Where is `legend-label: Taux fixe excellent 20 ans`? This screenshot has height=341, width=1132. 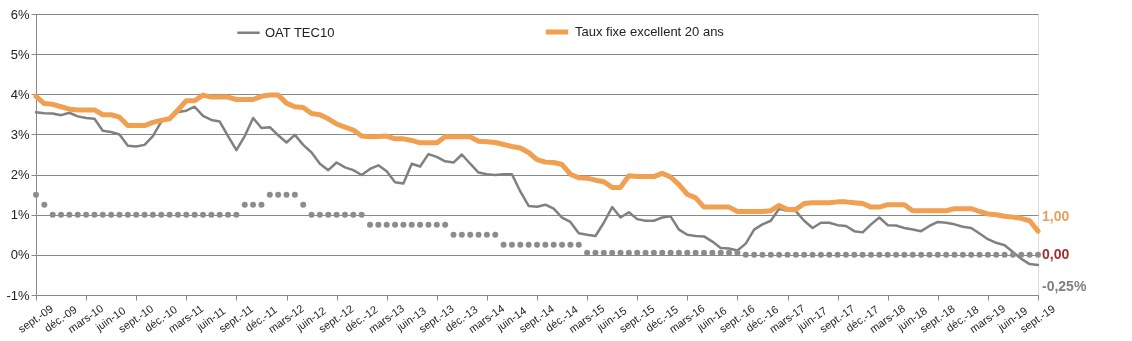
legend-label: Taux fixe excellent 20 ans is located at coordinates (650, 31).